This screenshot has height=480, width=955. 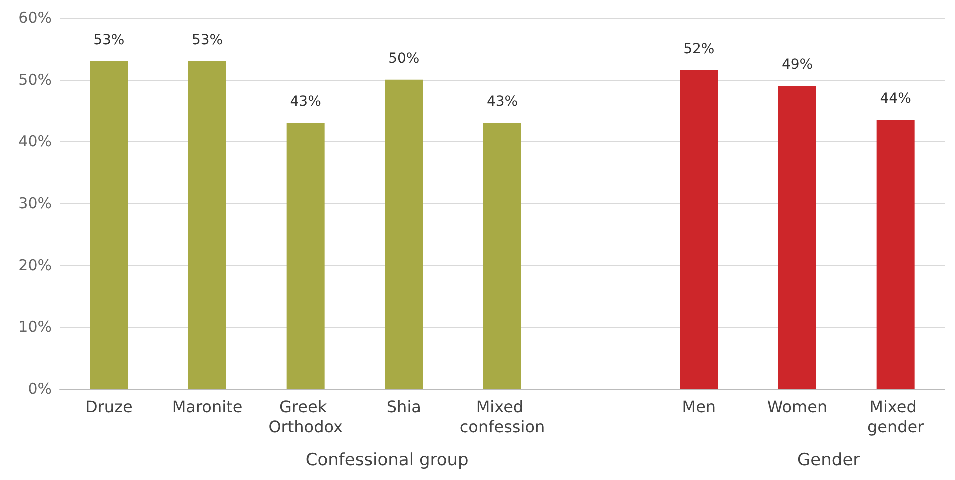 What do you see at coordinates (305, 417) in the screenshot?
I see `x-tick-label: Greek Orthodox` at bounding box center [305, 417].